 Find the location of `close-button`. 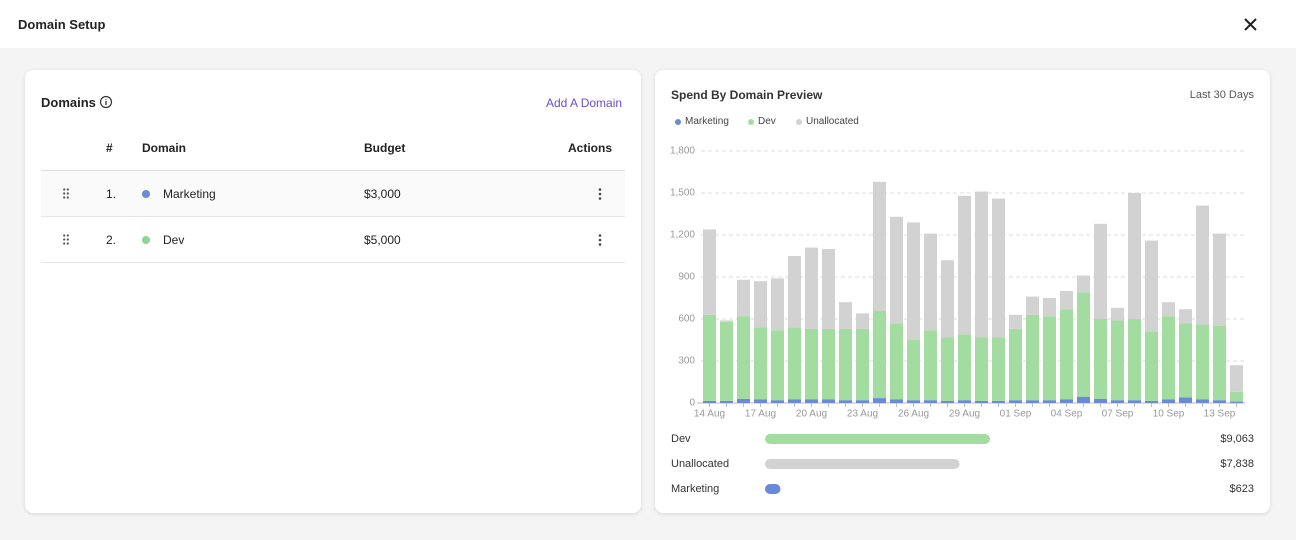

close-button is located at coordinates (1250, 24).